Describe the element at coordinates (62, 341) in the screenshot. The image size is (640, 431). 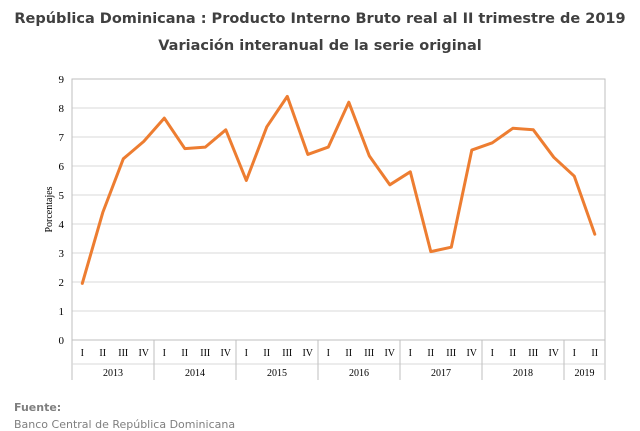
I see `y-tick-label: 0` at that location.